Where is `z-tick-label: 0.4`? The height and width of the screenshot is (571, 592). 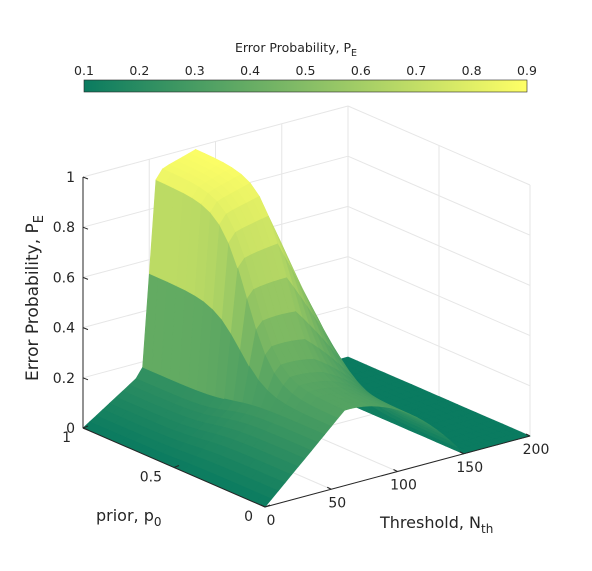
z-tick-label: 0.4 is located at coordinates (64, 329).